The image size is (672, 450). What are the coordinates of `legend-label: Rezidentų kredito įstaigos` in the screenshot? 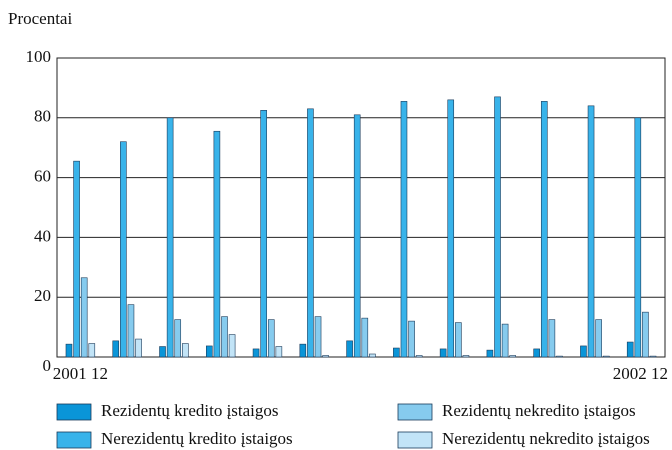 It's located at (190, 410).